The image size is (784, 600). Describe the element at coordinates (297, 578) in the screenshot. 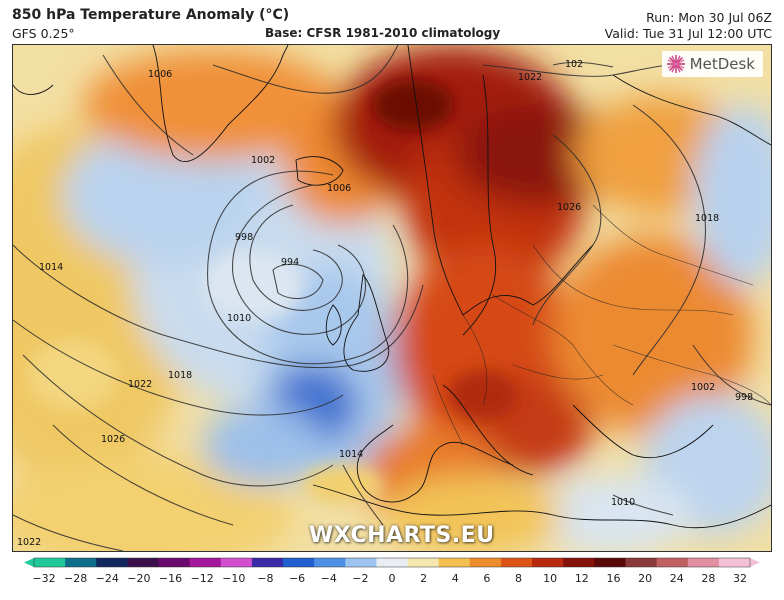

I see `colorbar-tick-label: −6` at that location.